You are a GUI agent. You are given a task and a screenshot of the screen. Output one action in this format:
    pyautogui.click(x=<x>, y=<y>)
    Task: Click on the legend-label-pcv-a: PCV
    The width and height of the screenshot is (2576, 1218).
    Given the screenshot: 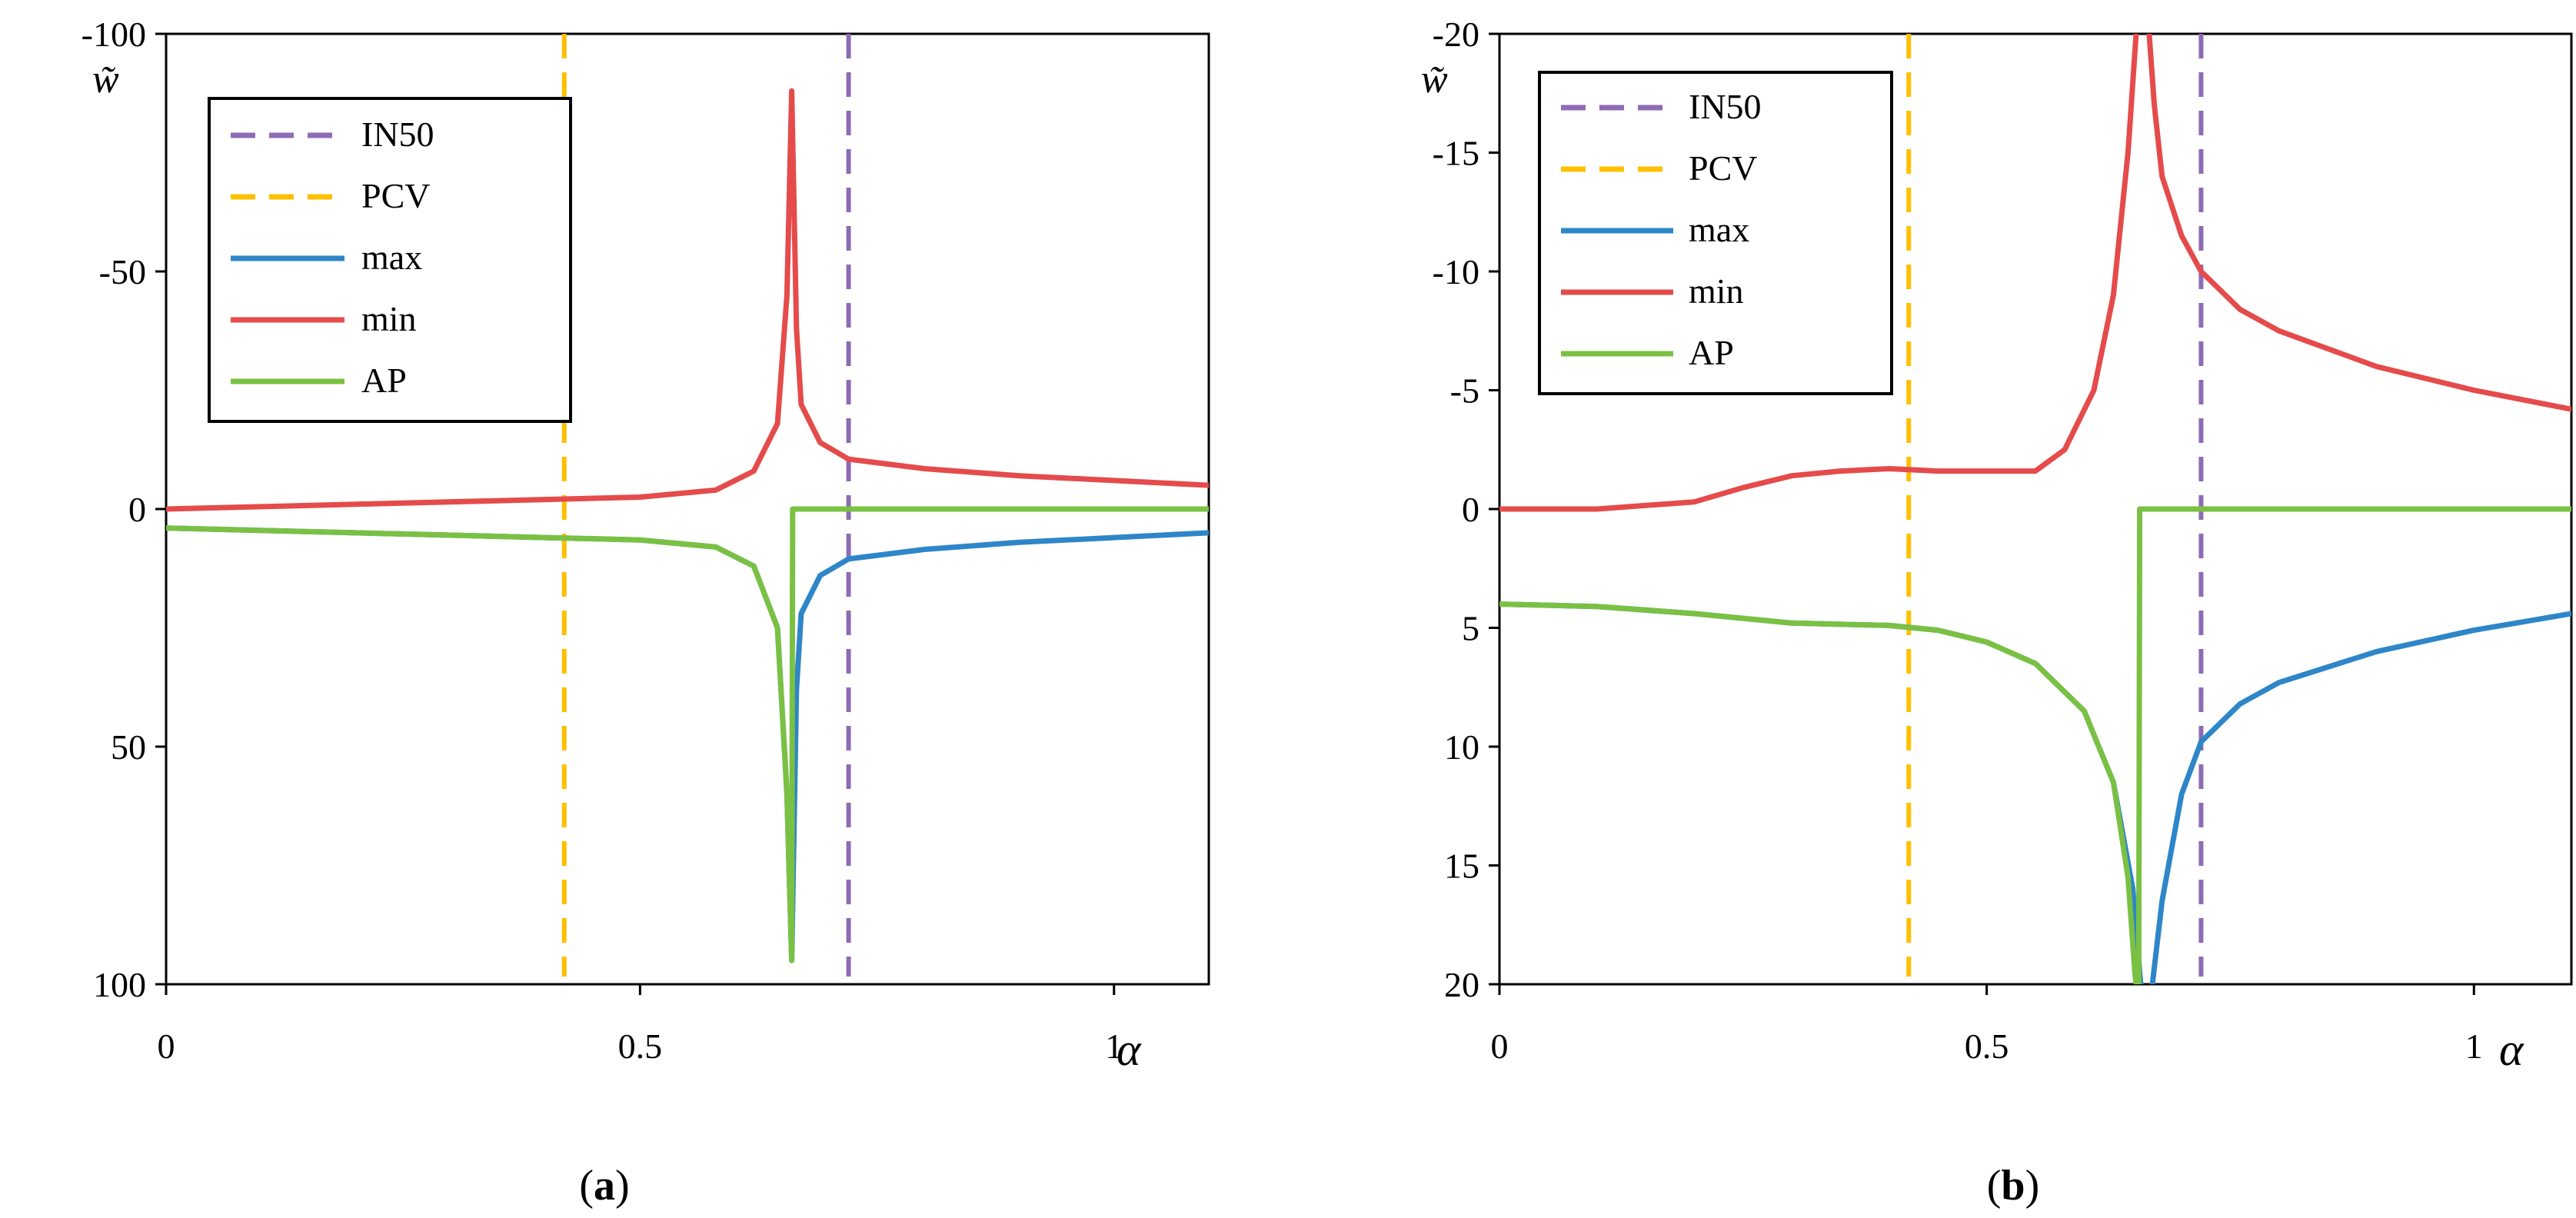 What is the action you would take?
    pyautogui.click(x=396, y=195)
    